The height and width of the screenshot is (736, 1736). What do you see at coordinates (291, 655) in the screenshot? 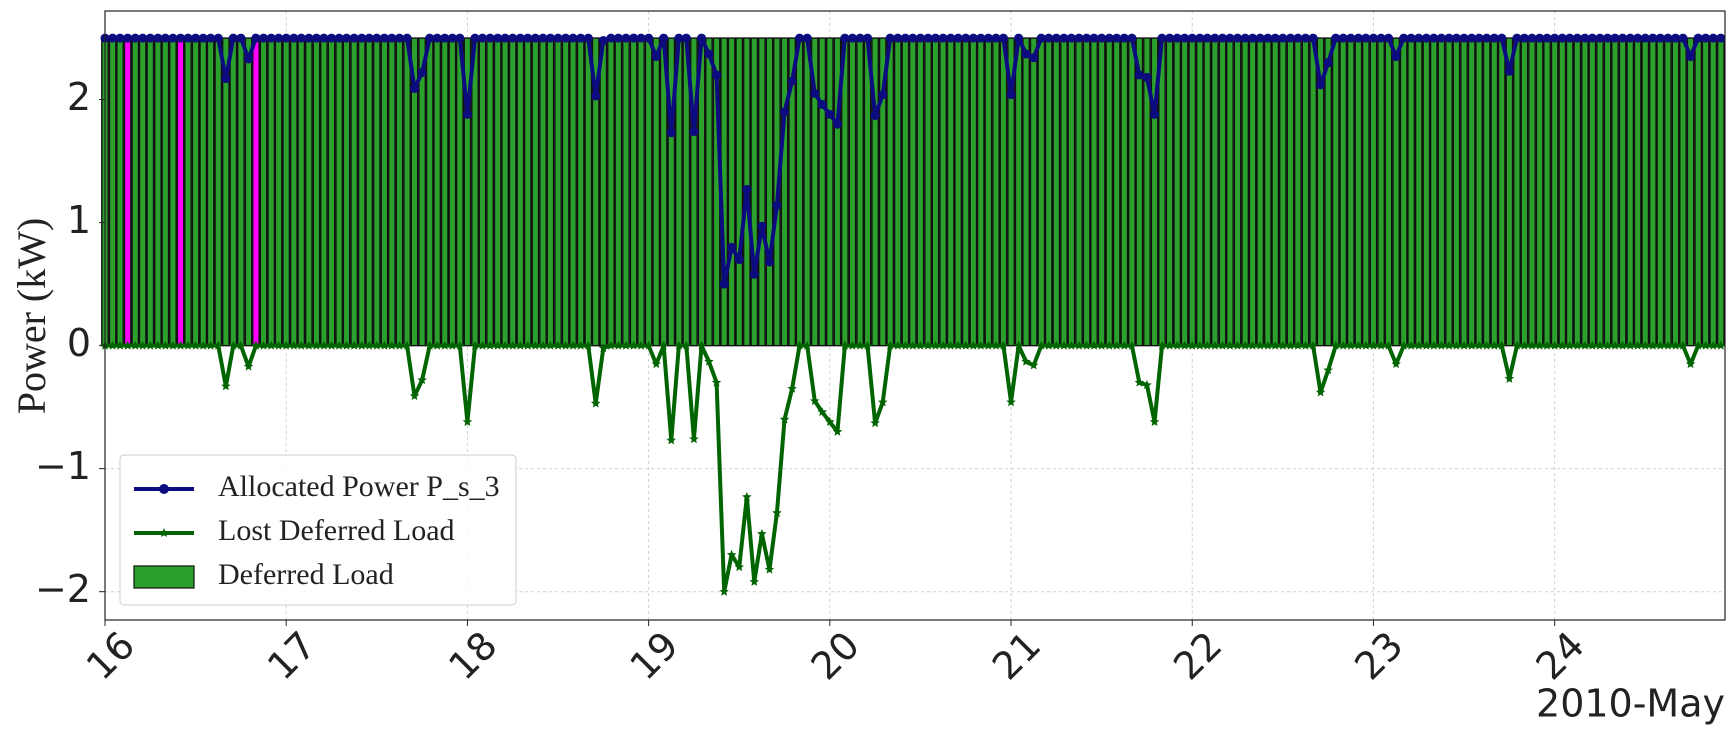
I see `x-tick-label: 17` at bounding box center [291, 655].